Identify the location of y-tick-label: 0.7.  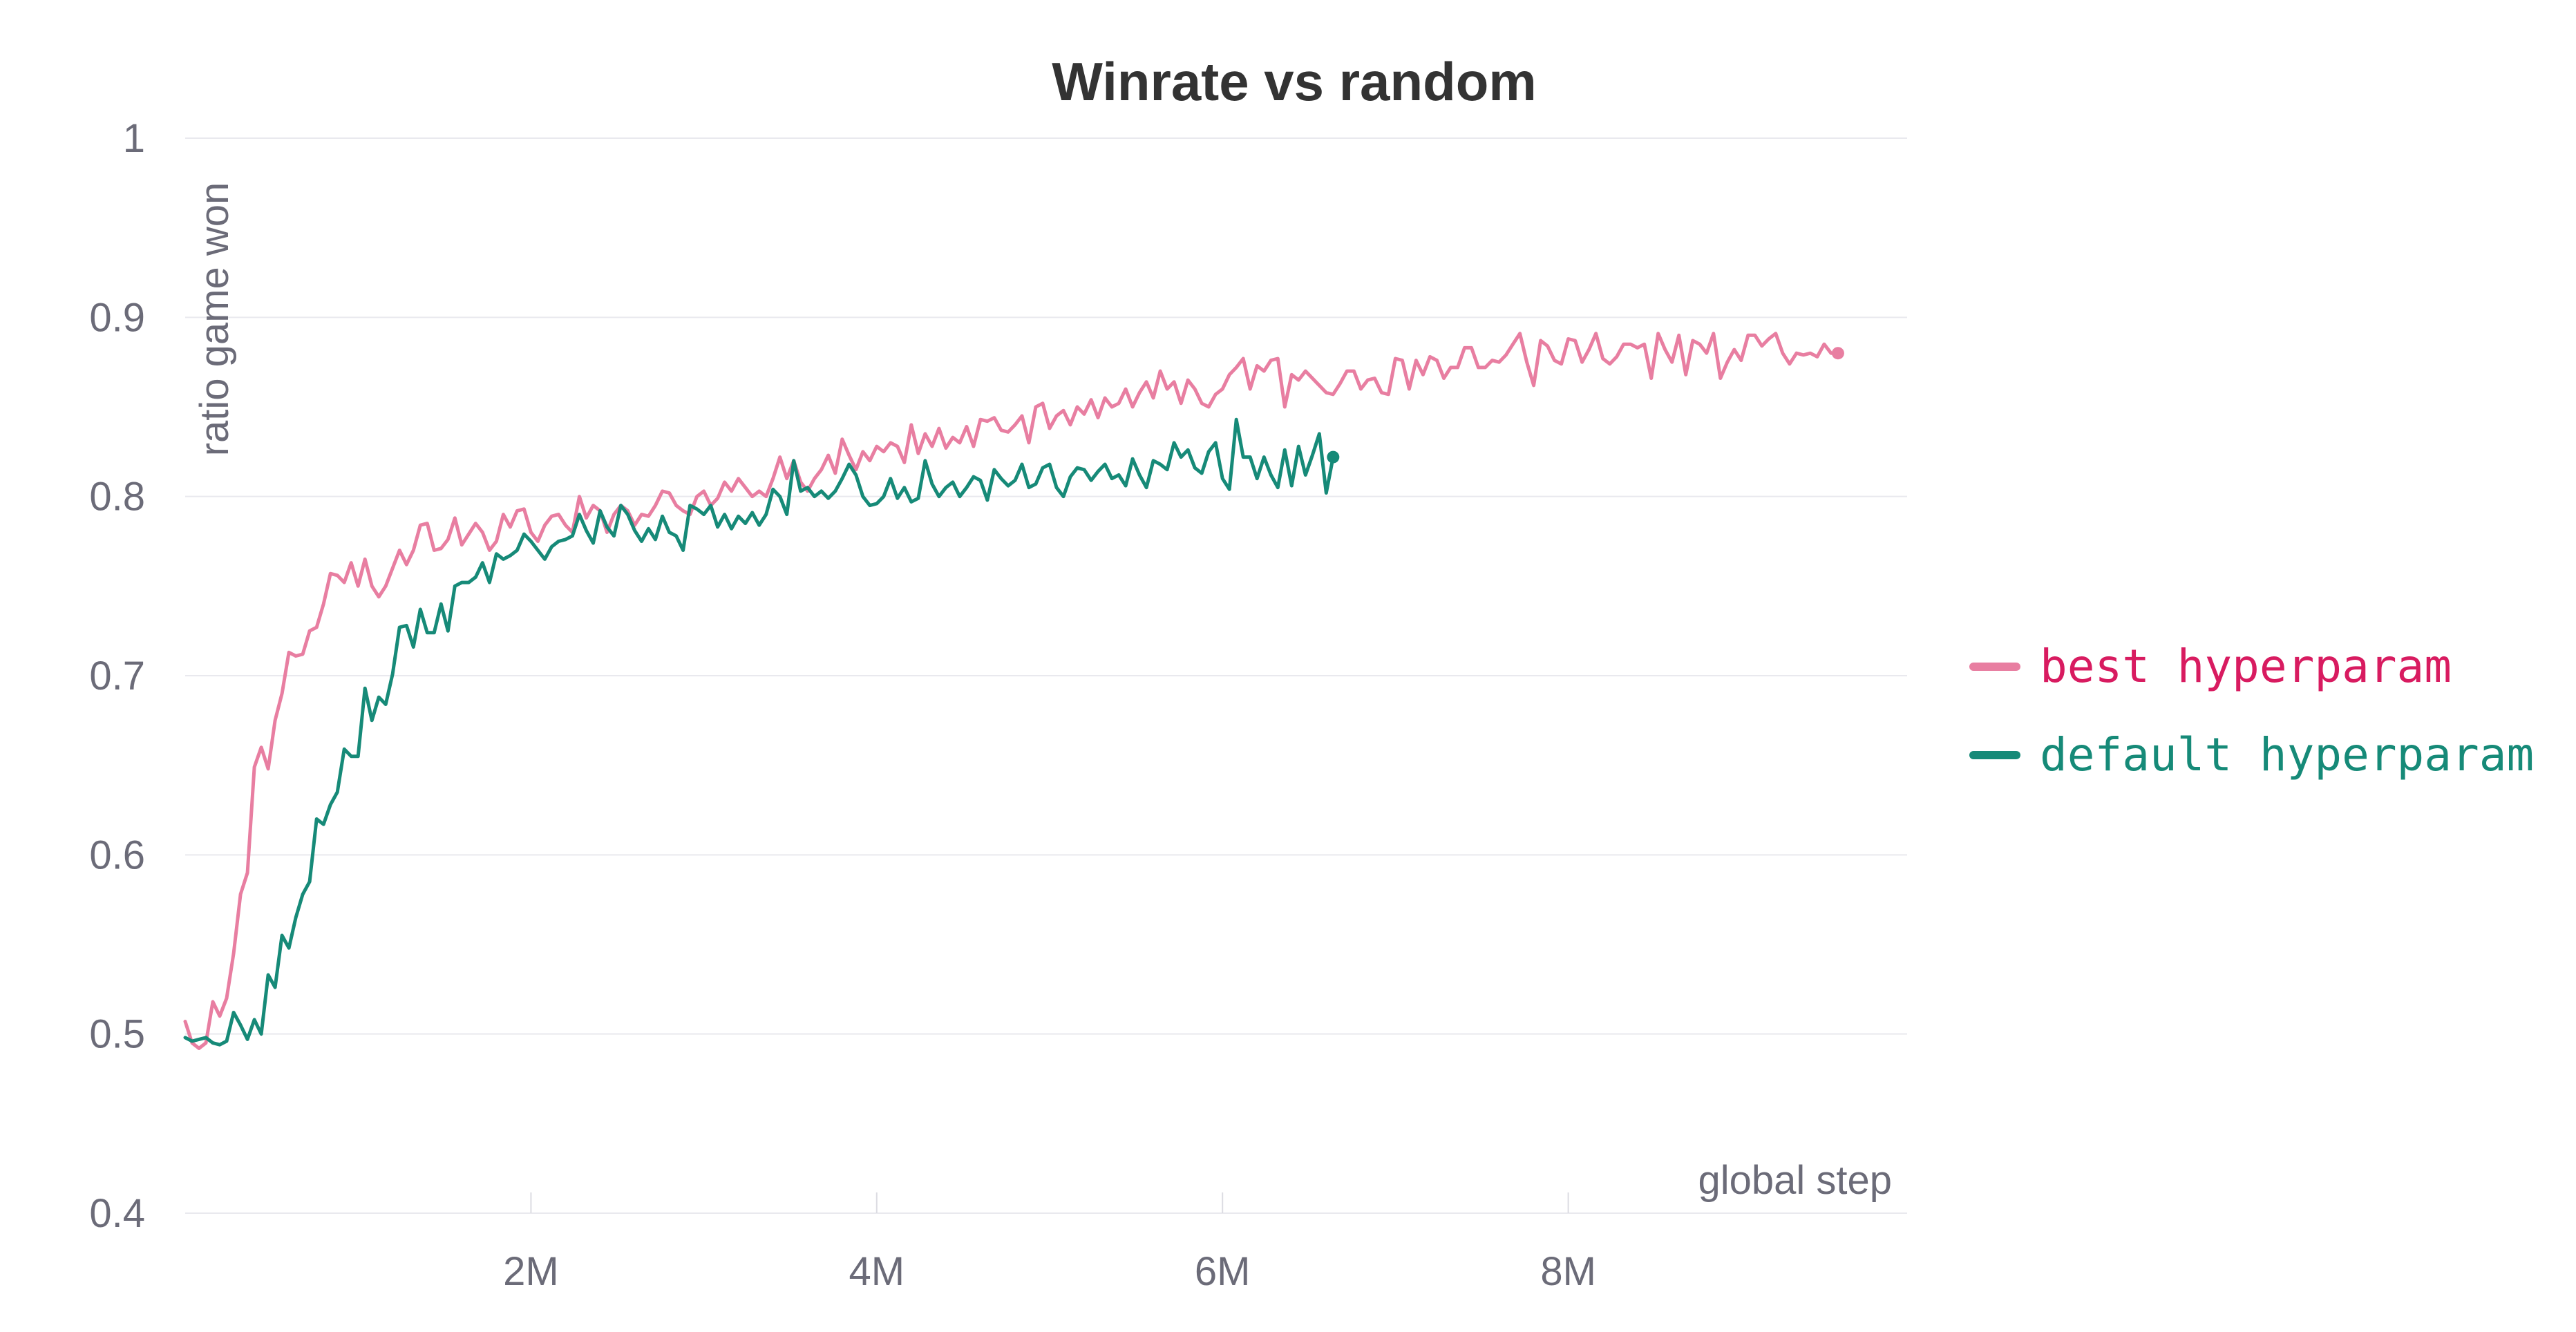
(117, 676).